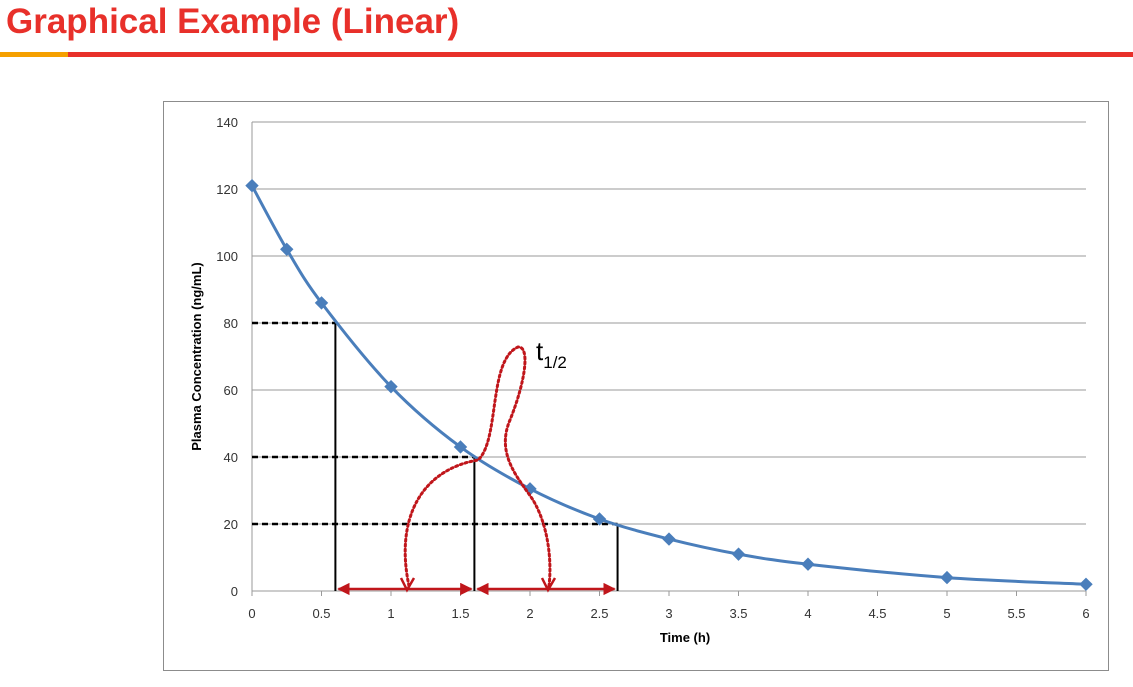  What do you see at coordinates (477, 466) in the screenshot?
I see `half-life-pointer-loop` at bounding box center [477, 466].